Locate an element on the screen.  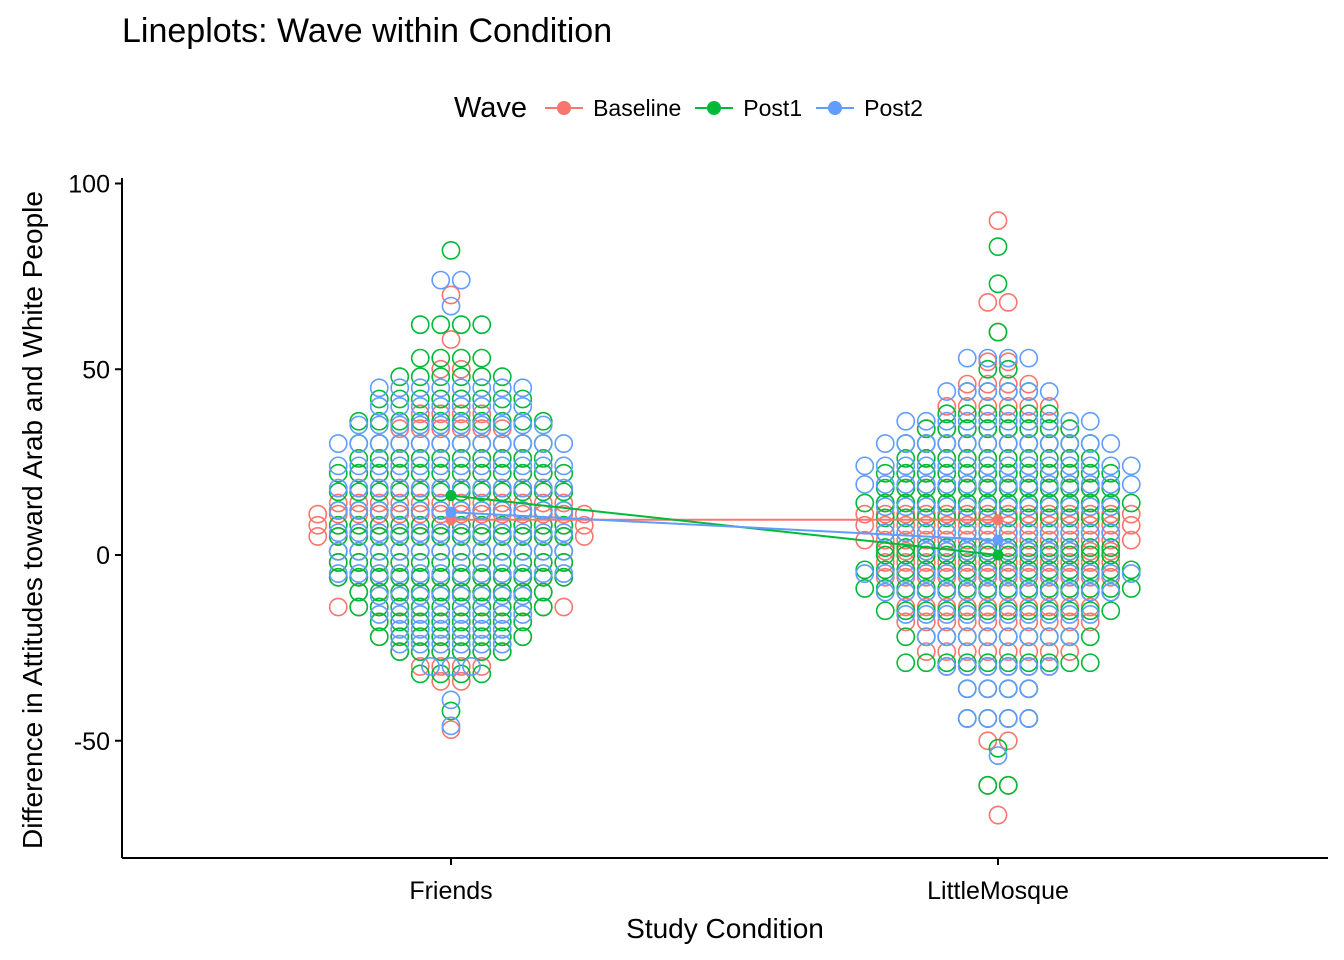
legend-item-post2: Post2 is located at coordinates (869, 108).